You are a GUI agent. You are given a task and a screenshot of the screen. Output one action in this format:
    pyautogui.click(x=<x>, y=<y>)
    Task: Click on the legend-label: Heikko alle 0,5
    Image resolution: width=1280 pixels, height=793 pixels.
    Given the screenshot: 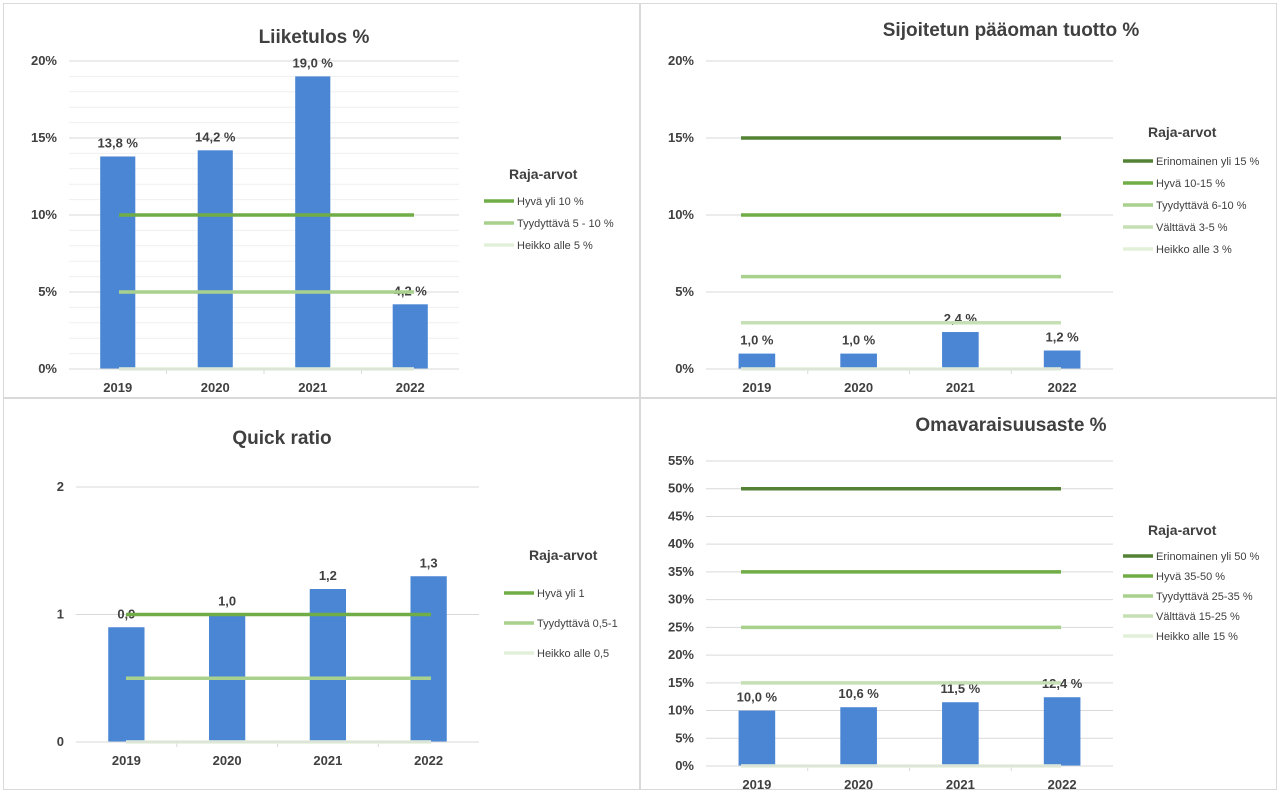 What is the action you would take?
    pyautogui.click(x=573, y=654)
    